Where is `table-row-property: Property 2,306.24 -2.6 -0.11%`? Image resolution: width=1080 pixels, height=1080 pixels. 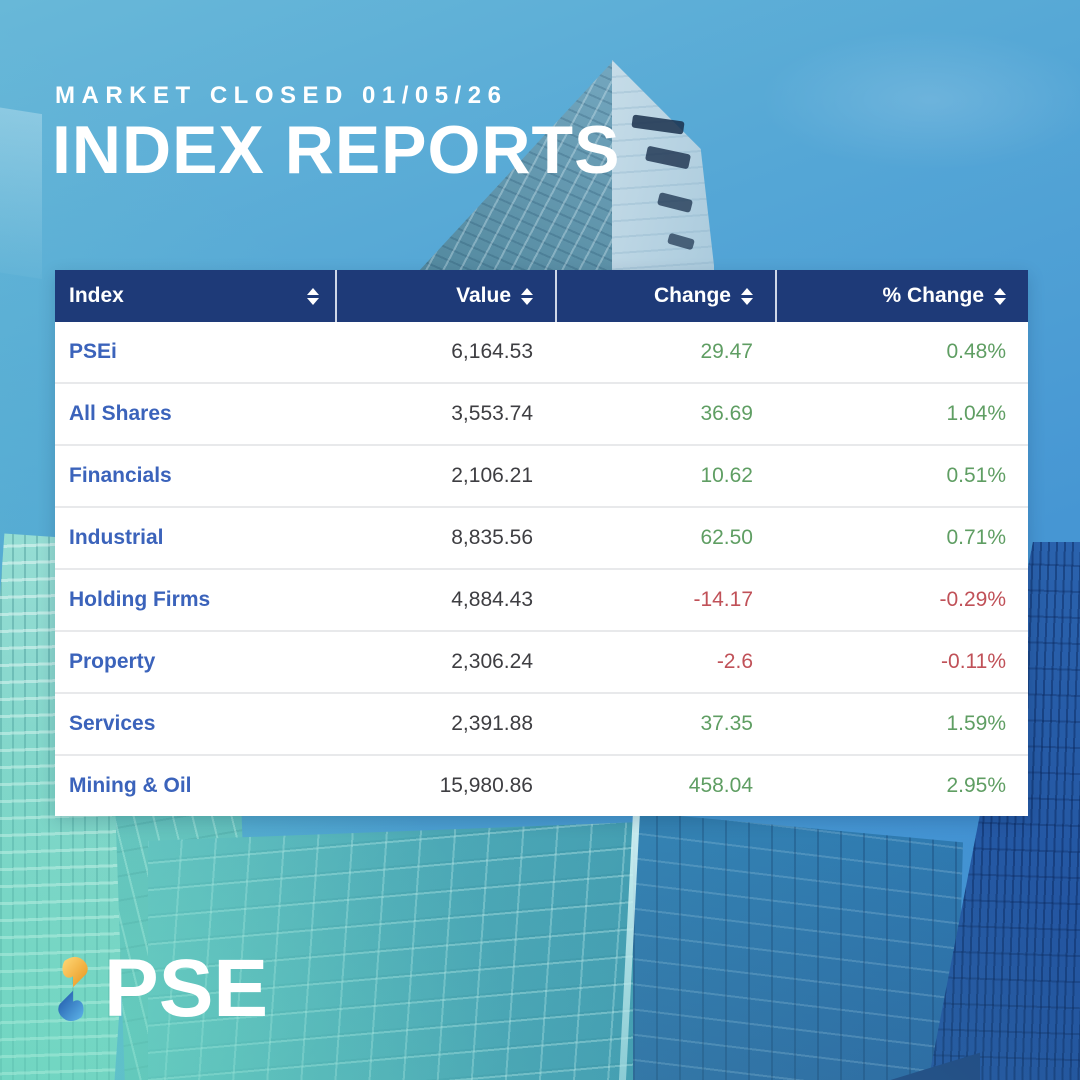
table-row-property: Property 2,306.24 -2.6 -0.11% is located at coordinates (541, 661).